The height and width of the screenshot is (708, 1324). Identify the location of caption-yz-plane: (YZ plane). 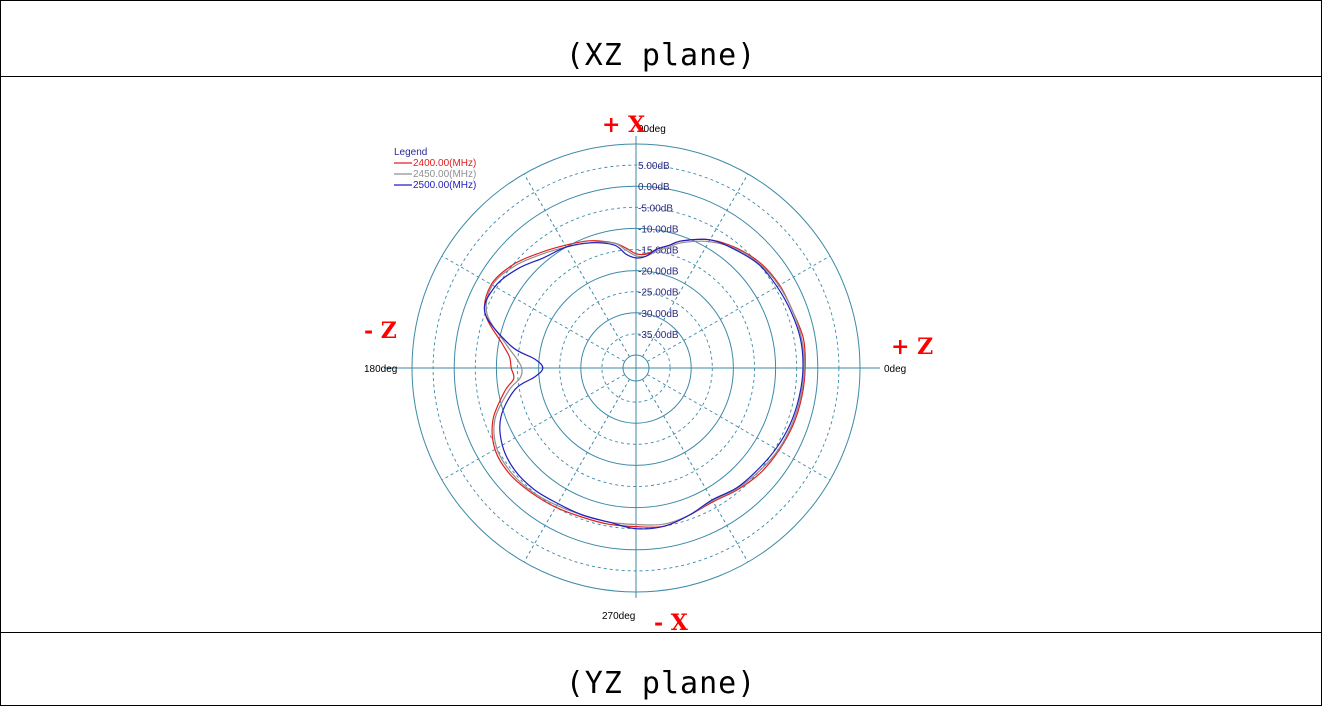
(661, 683).